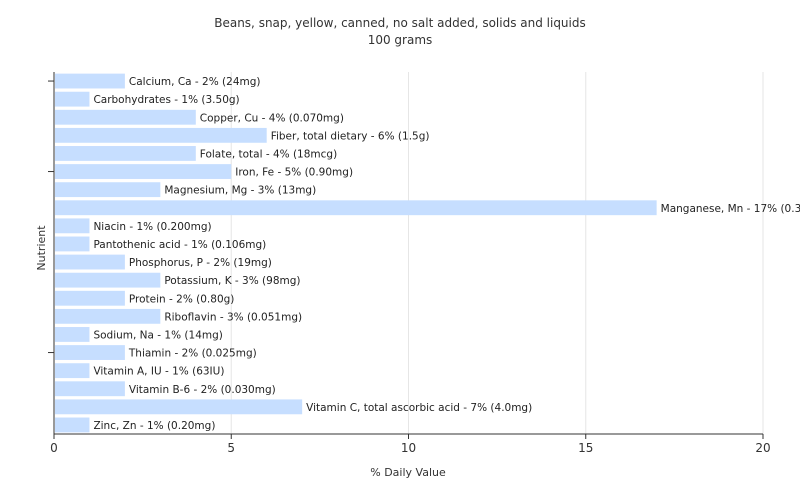 The width and height of the screenshot is (800, 504). Describe the element at coordinates (192, 354) in the screenshot. I see `data-label: Thiamin - 2% (0.025mg)` at that location.